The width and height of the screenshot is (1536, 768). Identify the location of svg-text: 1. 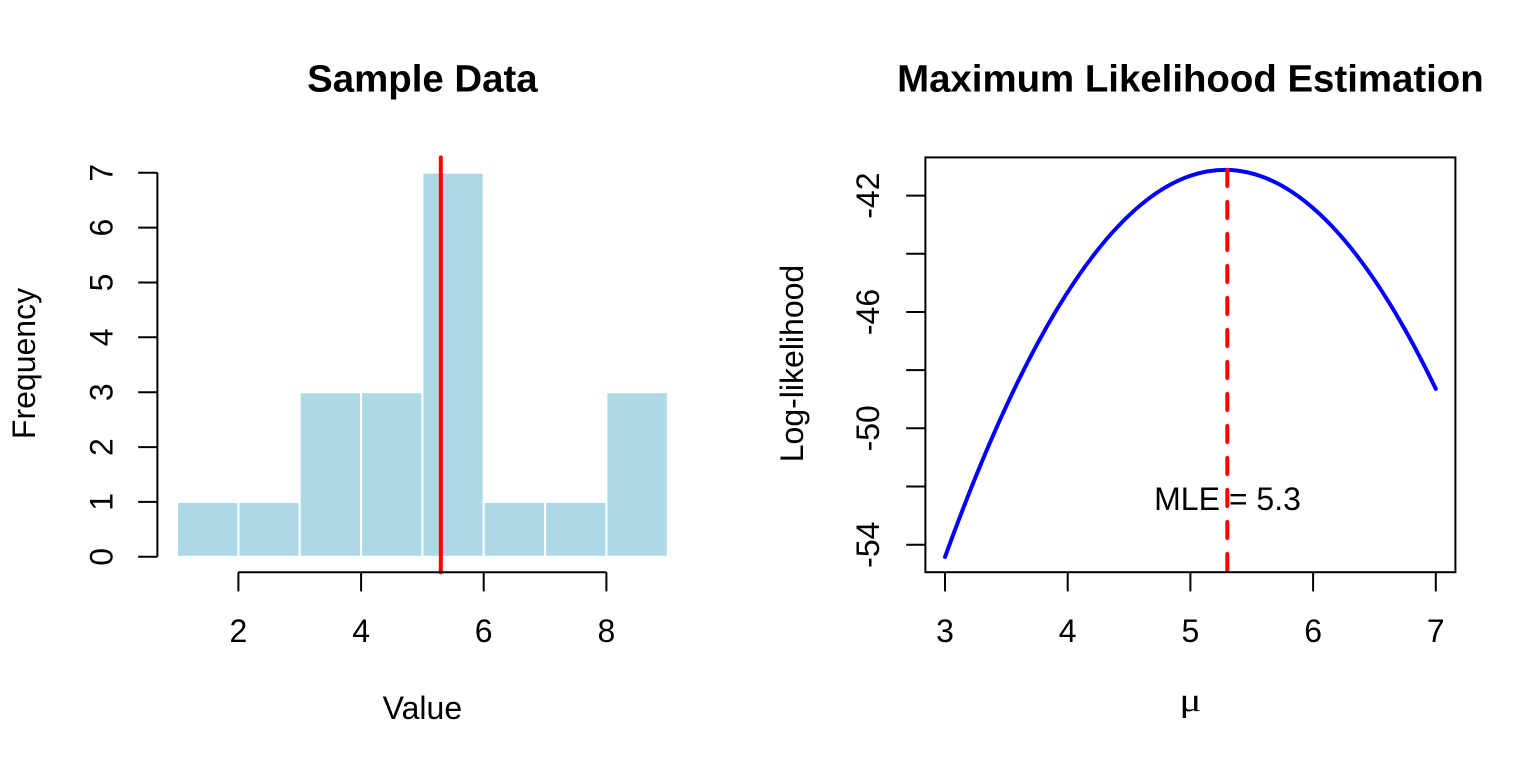
(102, 502).